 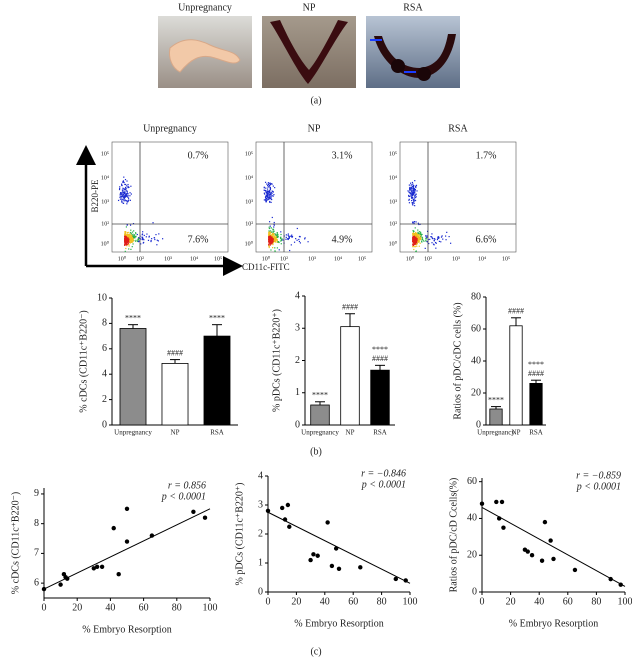 What do you see at coordinates (217, 433) in the screenshot?
I see `x-tick-label: RSA` at bounding box center [217, 433].